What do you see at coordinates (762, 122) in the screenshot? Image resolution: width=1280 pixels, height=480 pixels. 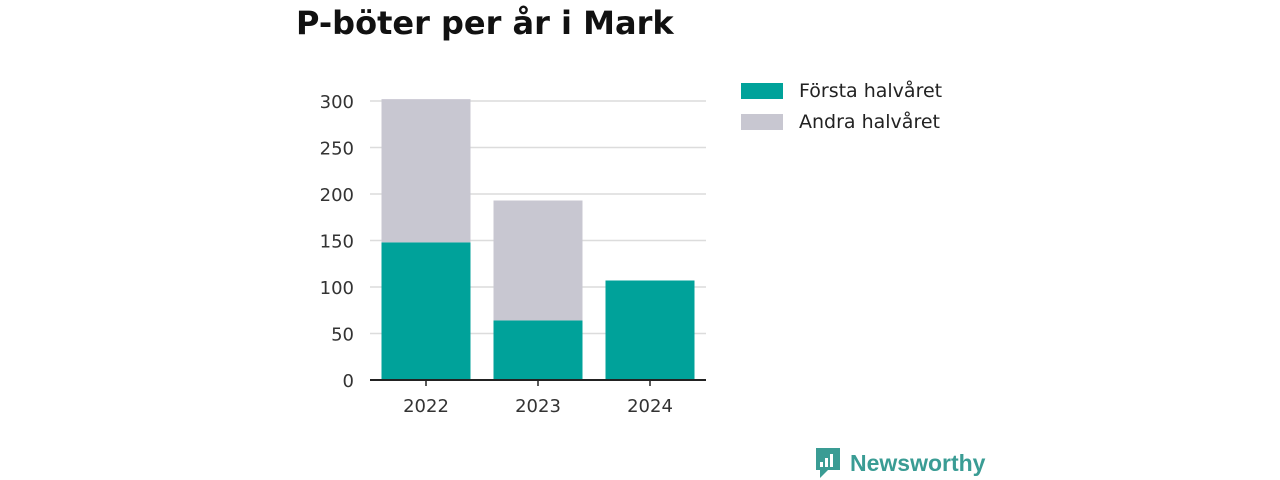 I see `legend-swatch-second-half` at bounding box center [762, 122].